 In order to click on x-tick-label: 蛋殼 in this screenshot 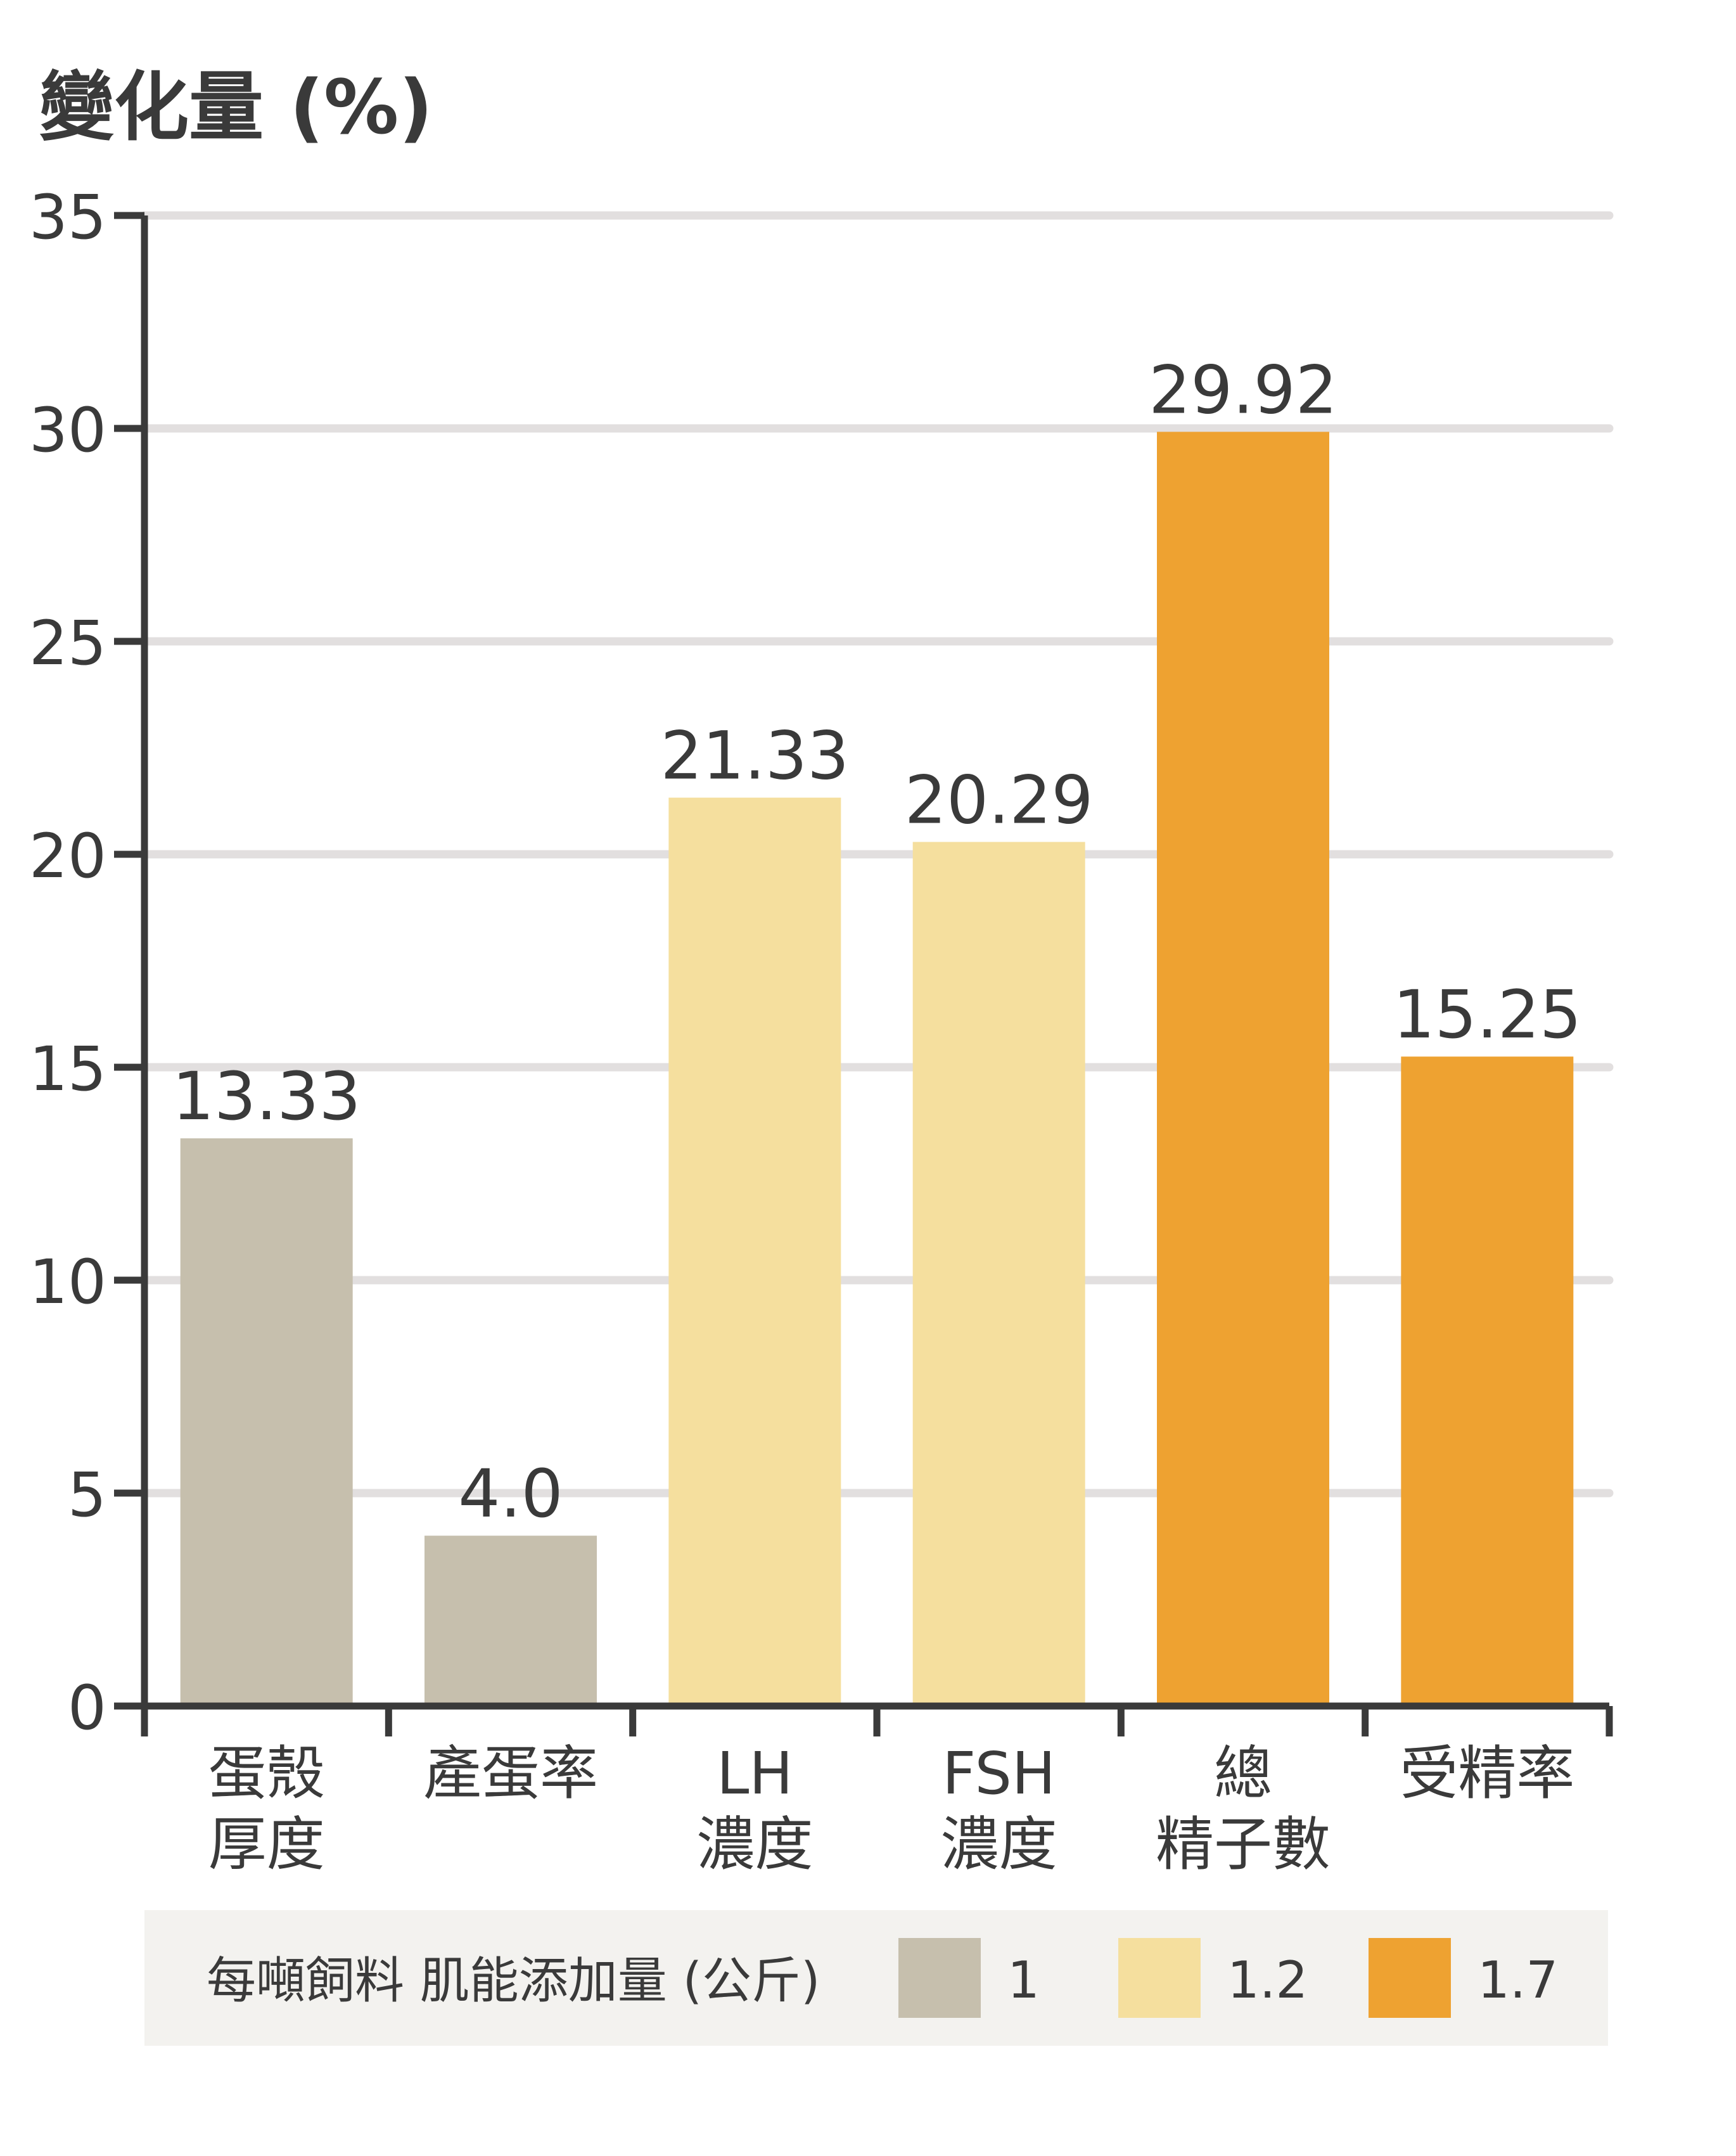, I will do `click(266, 1773)`.